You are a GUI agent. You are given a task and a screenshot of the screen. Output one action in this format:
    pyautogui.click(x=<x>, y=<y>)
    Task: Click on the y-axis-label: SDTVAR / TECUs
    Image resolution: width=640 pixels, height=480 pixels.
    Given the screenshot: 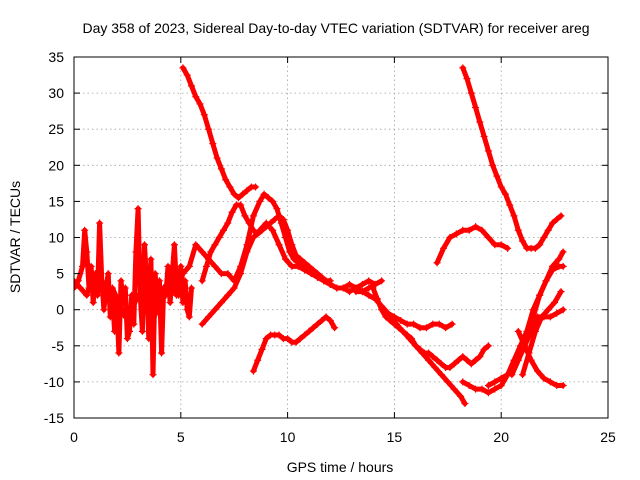 What is the action you would take?
    pyautogui.click(x=15, y=237)
    